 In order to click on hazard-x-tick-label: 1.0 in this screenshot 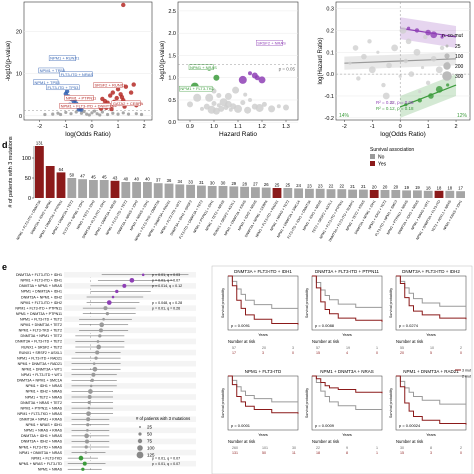, I will do `click(214, 127)`.